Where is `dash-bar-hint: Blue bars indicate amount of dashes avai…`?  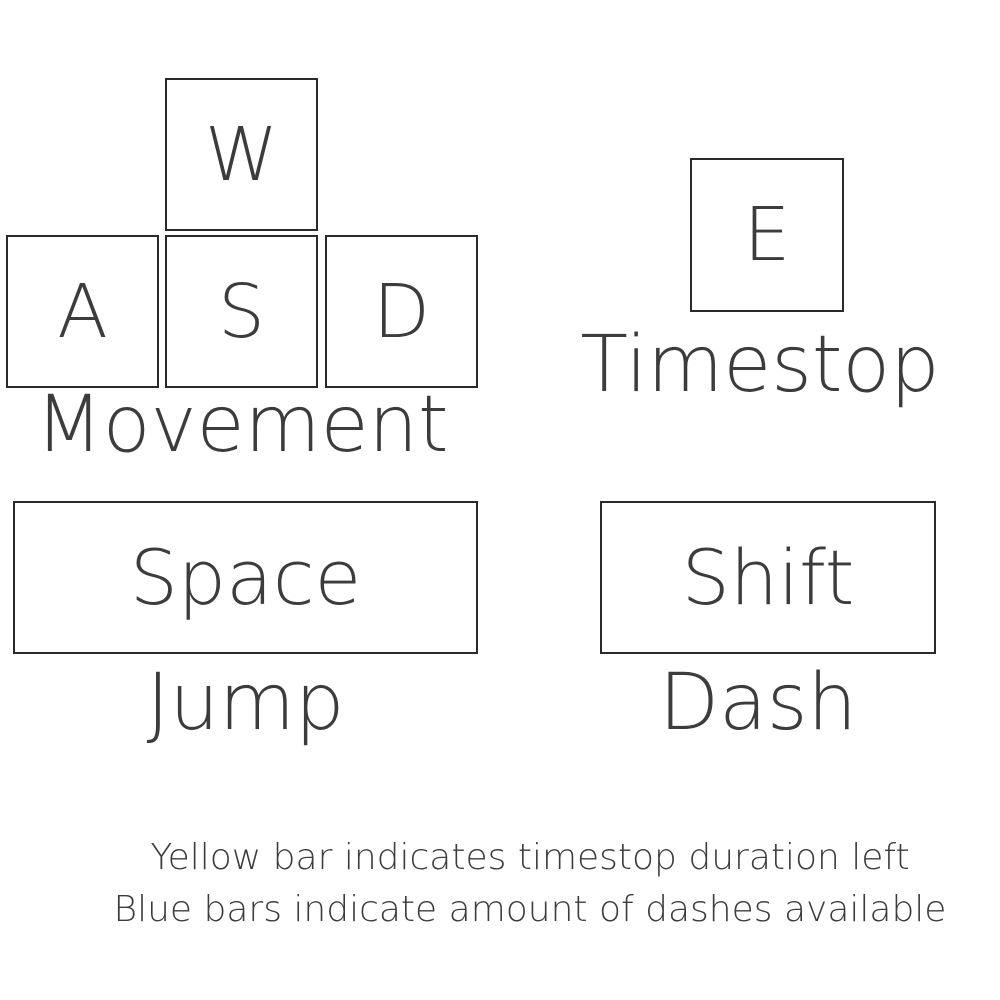
dash-bar-hint: Blue bars indicate amount of dashes avai… is located at coordinates (530, 909).